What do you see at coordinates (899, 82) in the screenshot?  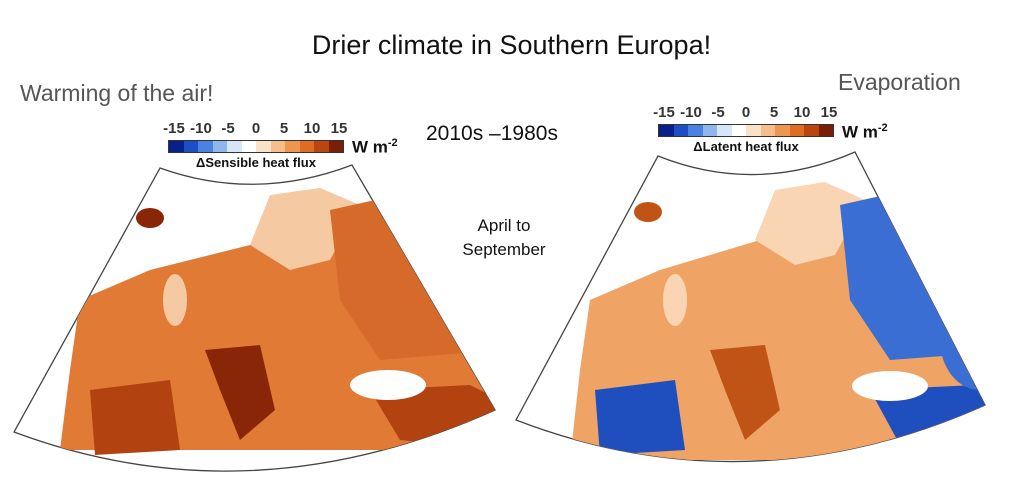 I see `right-panel-heading: Evaporation` at bounding box center [899, 82].